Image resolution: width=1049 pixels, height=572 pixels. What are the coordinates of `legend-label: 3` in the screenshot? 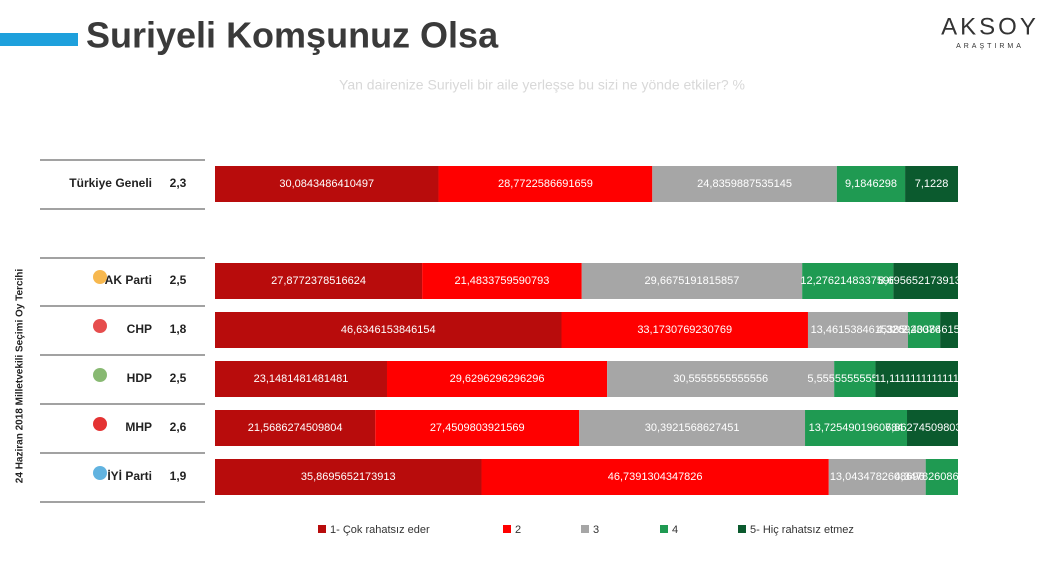 It's located at (596, 530).